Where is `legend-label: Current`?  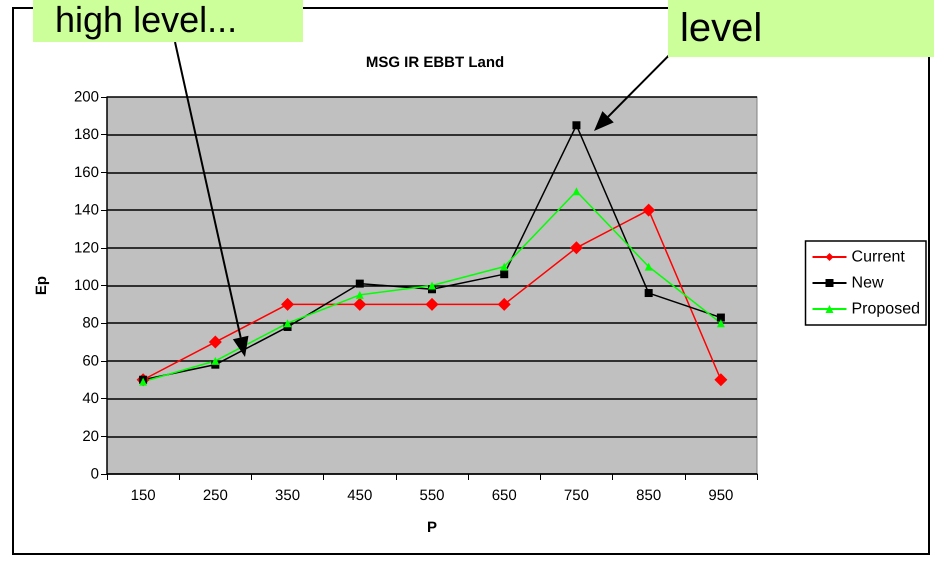 legend-label: Current is located at coordinates (879, 257).